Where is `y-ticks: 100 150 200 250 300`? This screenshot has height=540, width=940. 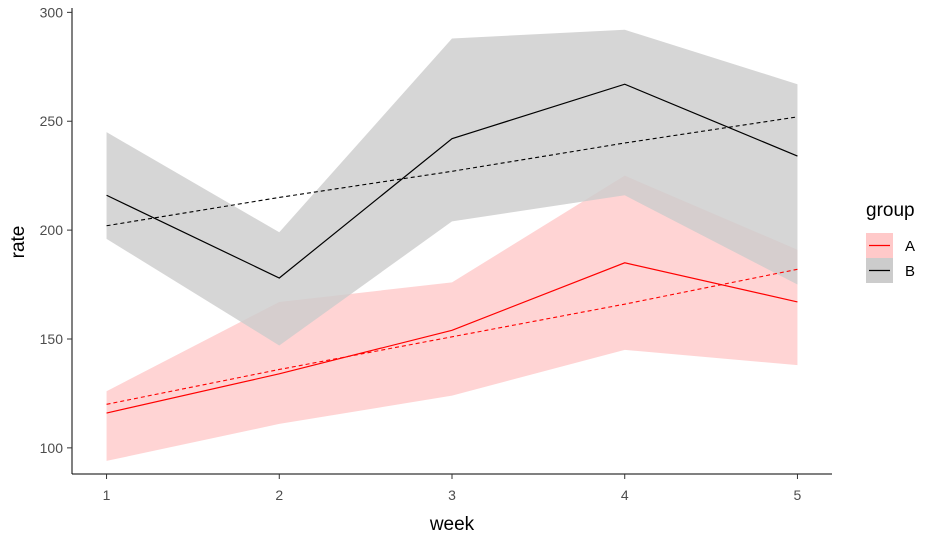
y-ticks: 100 150 200 250 300 is located at coordinates (56, 230).